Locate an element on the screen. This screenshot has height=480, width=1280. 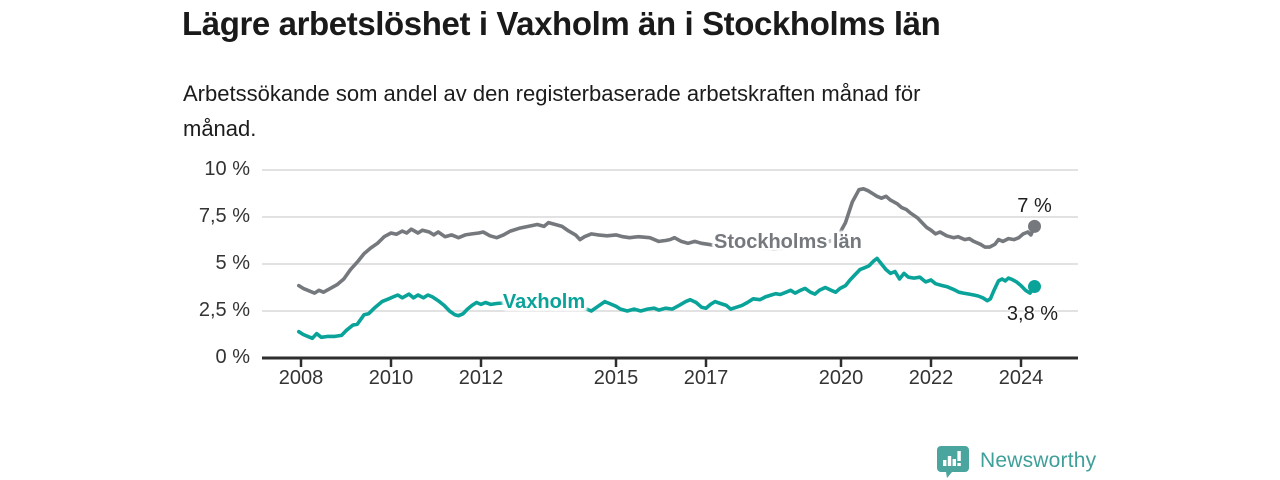
x-axis-tick-label-2015: 2015 is located at coordinates (616, 378).